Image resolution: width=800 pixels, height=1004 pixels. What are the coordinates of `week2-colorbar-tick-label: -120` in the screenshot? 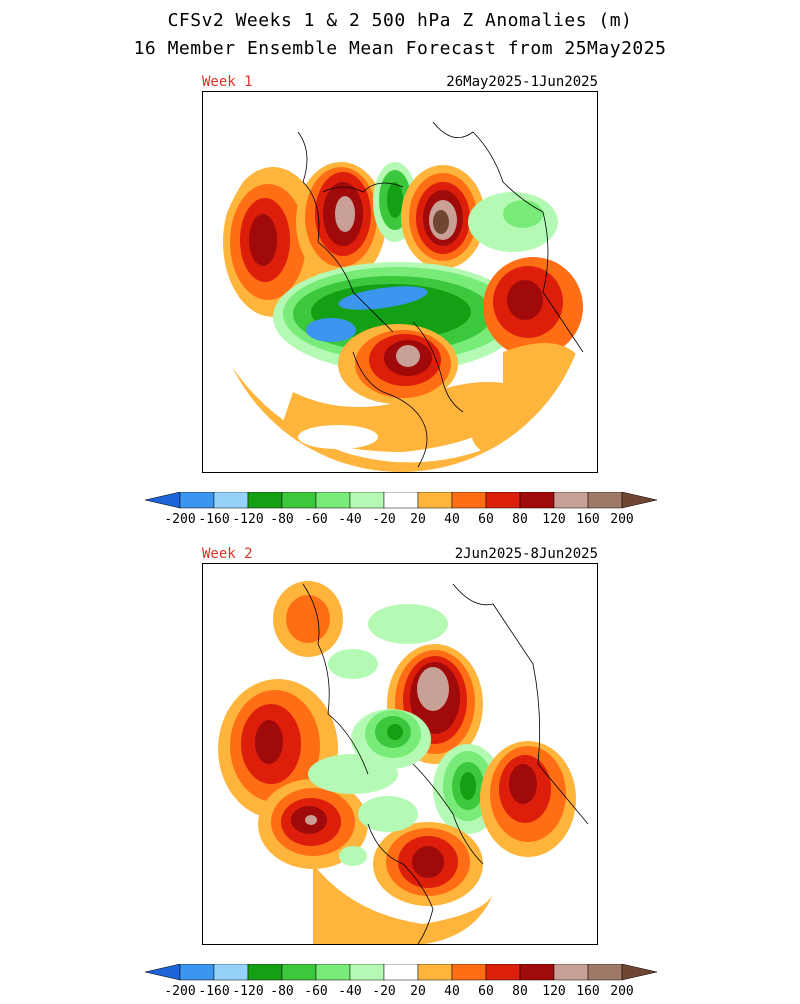 It's located at (247, 991).